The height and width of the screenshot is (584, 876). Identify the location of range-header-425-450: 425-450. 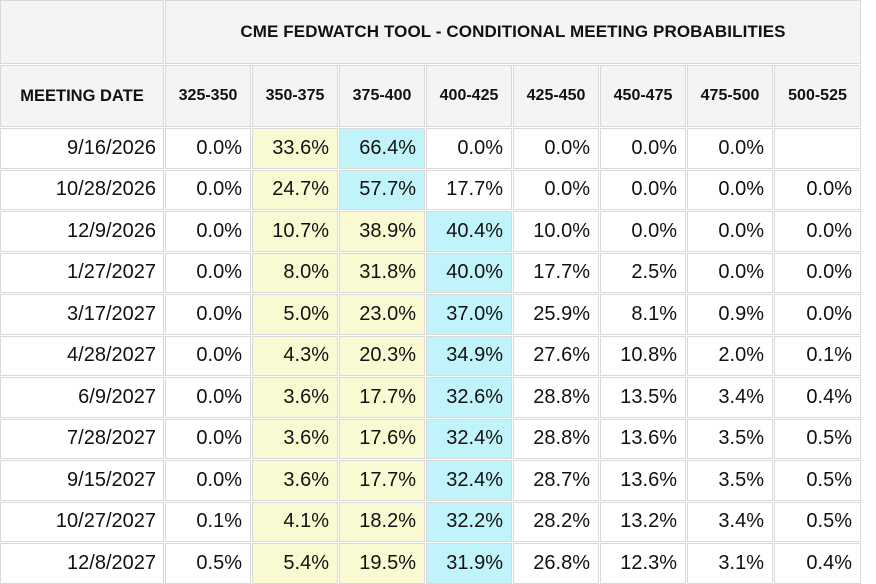
(556, 96).